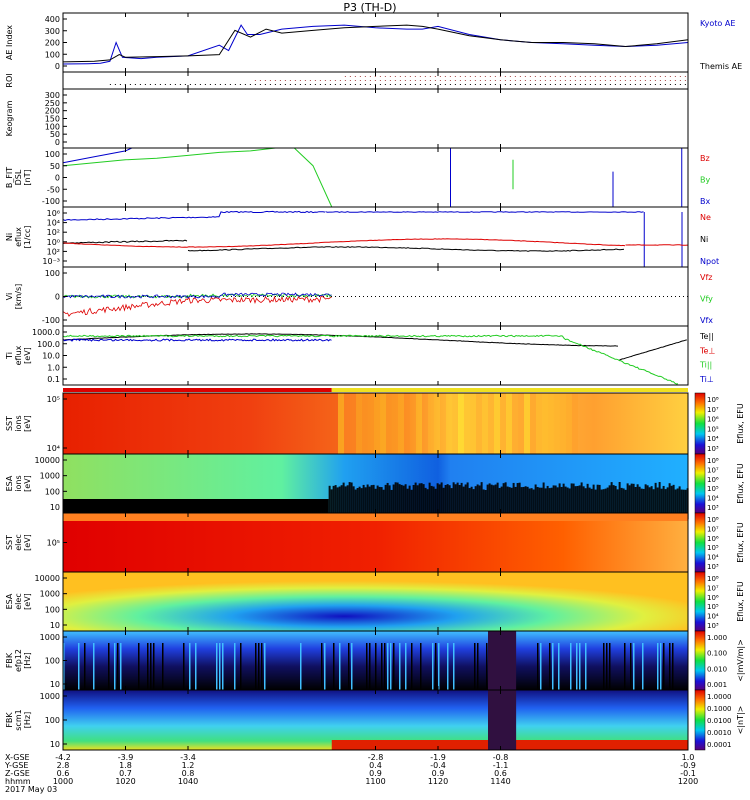 The height and width of the screenshot is (800, 750). What do you see at coordinates (713, 567) in the screenshot?
I see `colorbar-tick-label: 10³` at bounding box center [713, 567].